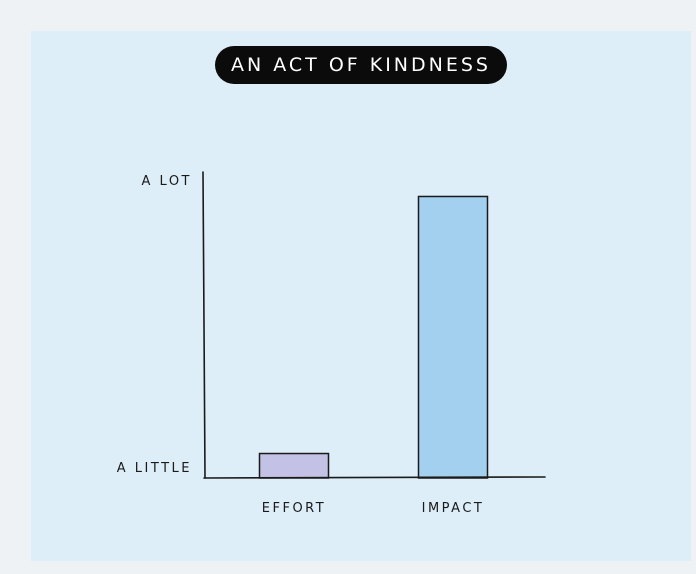 The width and height of the screenshot is (696, 574). What do you see at coordinates (374, 477) in the screenshot?
I see `x-axis` at bounding box center [374, 477].